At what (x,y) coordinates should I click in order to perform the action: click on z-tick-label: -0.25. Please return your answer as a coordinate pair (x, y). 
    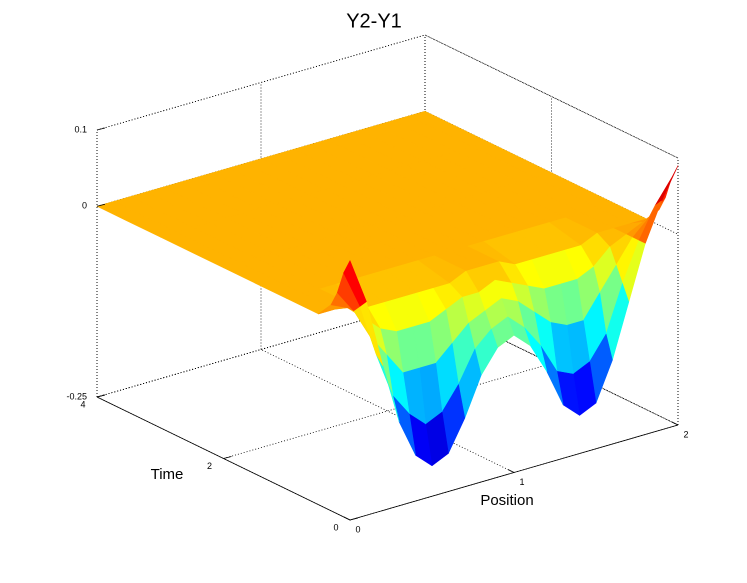
    Looking at the image, I should click on (76, 396).